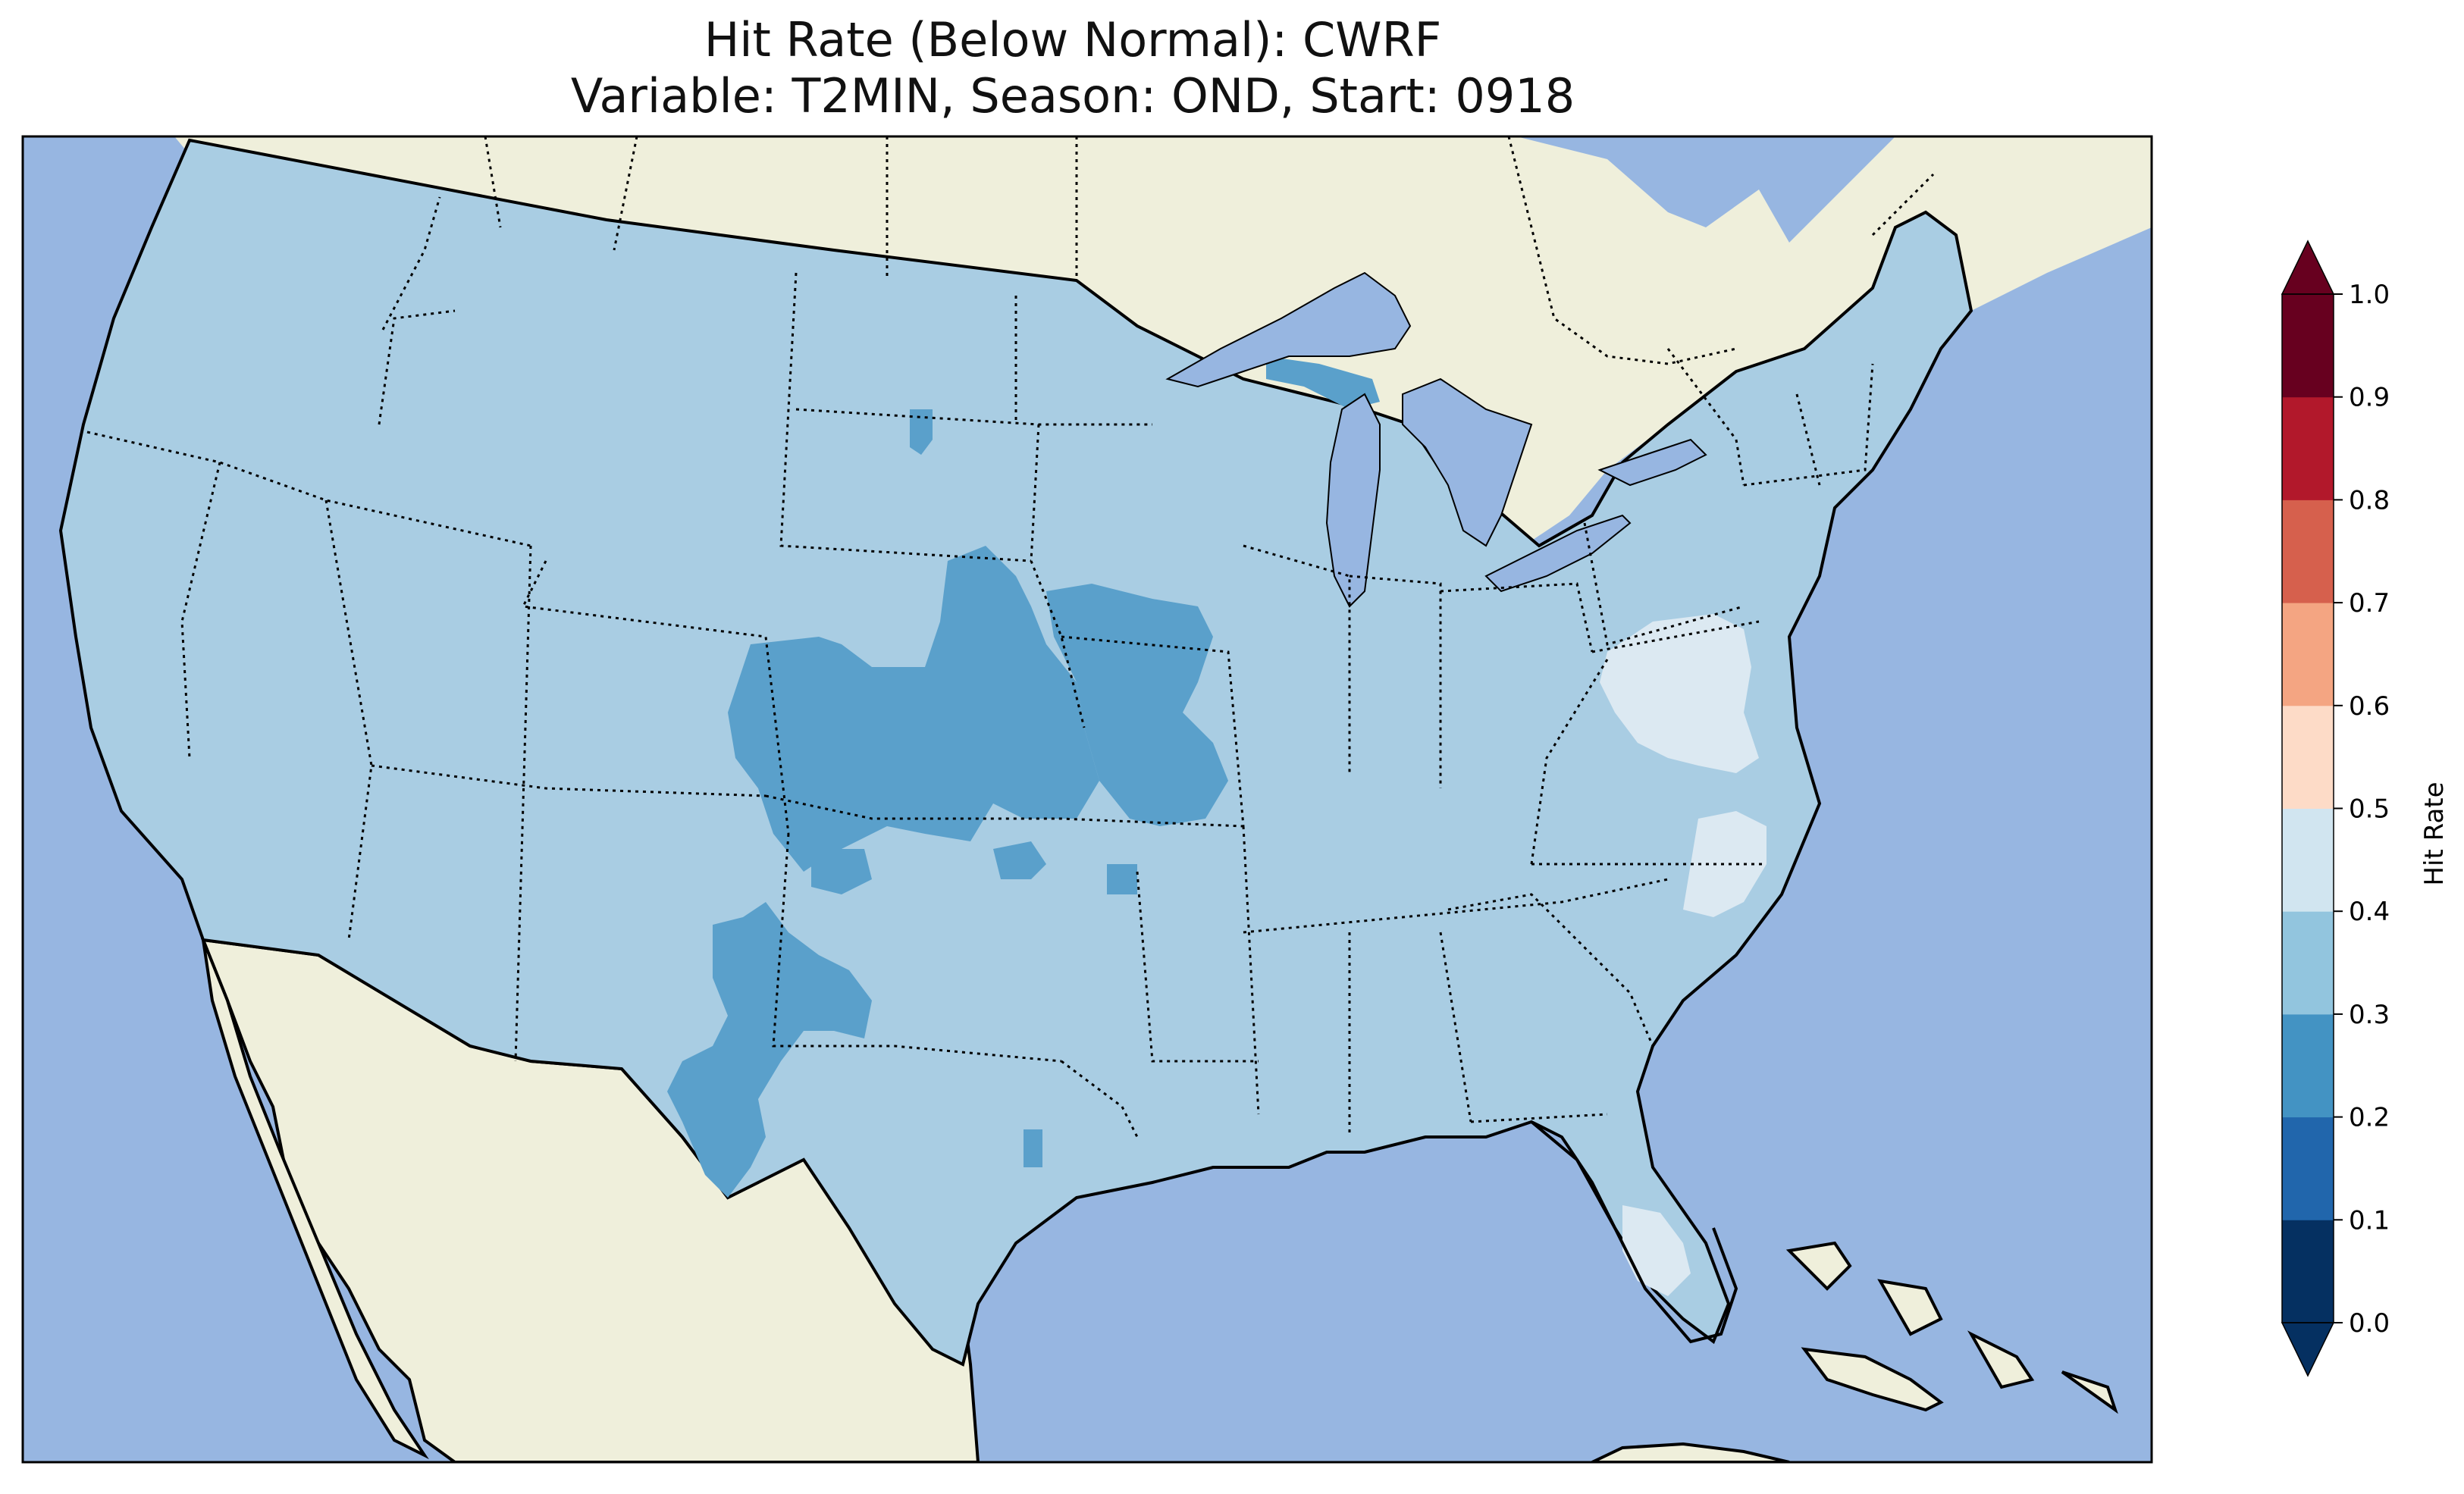  Describe the element at coordinates (1033, 1148) in the screenshot. I see `texas-small-patch` at that location.